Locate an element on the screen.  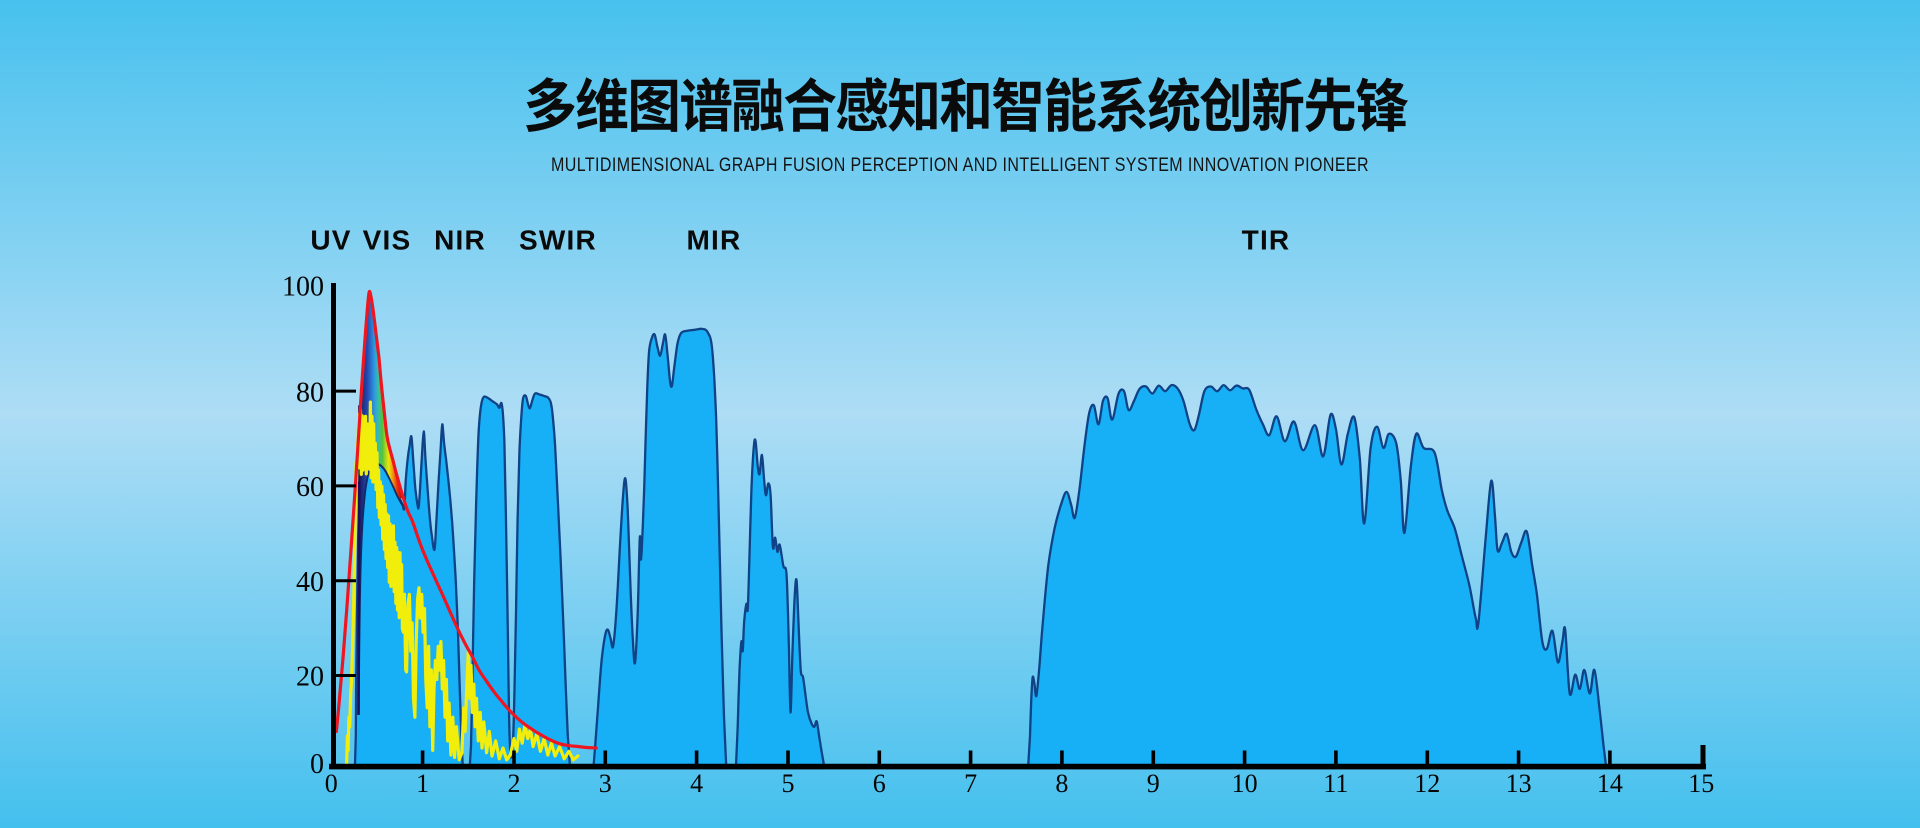
svg-text: UV is located at coordinates (330, 240).